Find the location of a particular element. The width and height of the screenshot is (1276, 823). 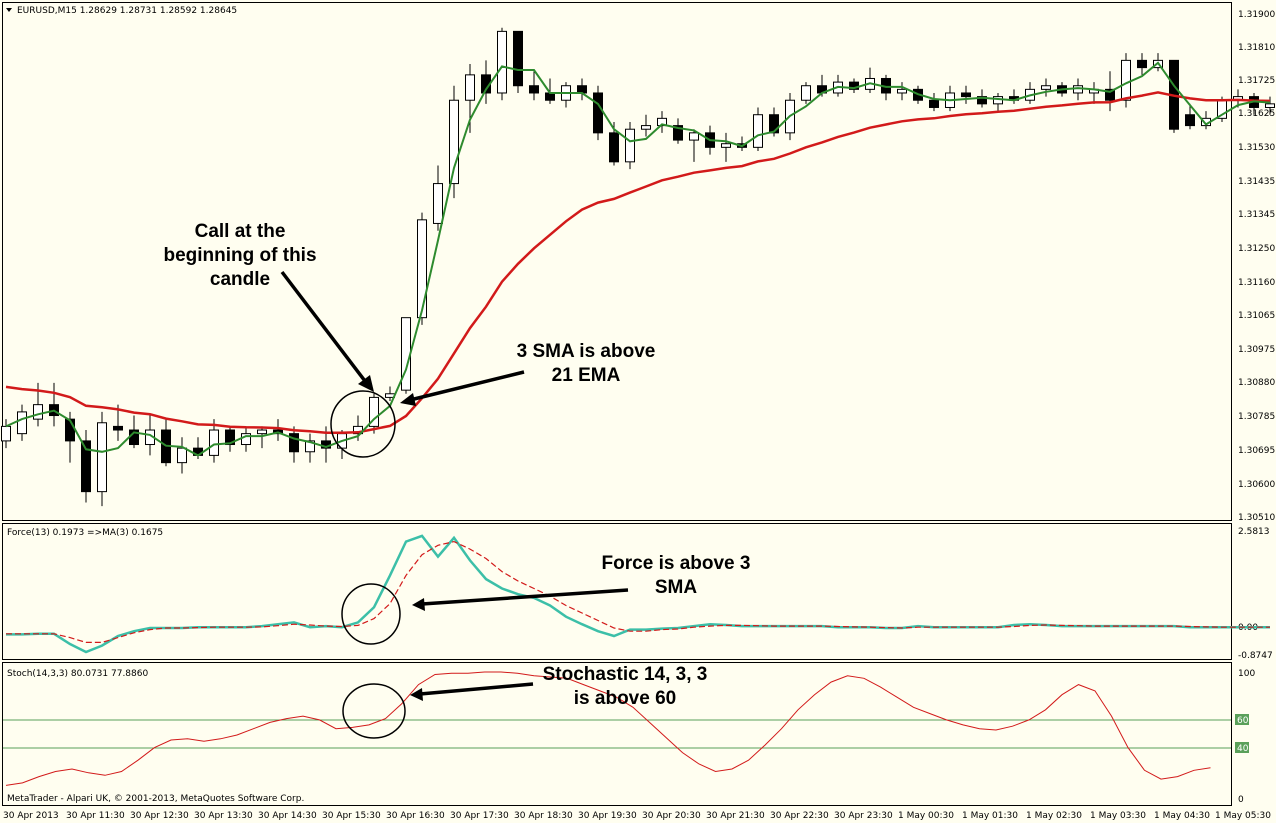

stoch-y-axis: 100 60 40 0 is located at coordinates (1245, 737).